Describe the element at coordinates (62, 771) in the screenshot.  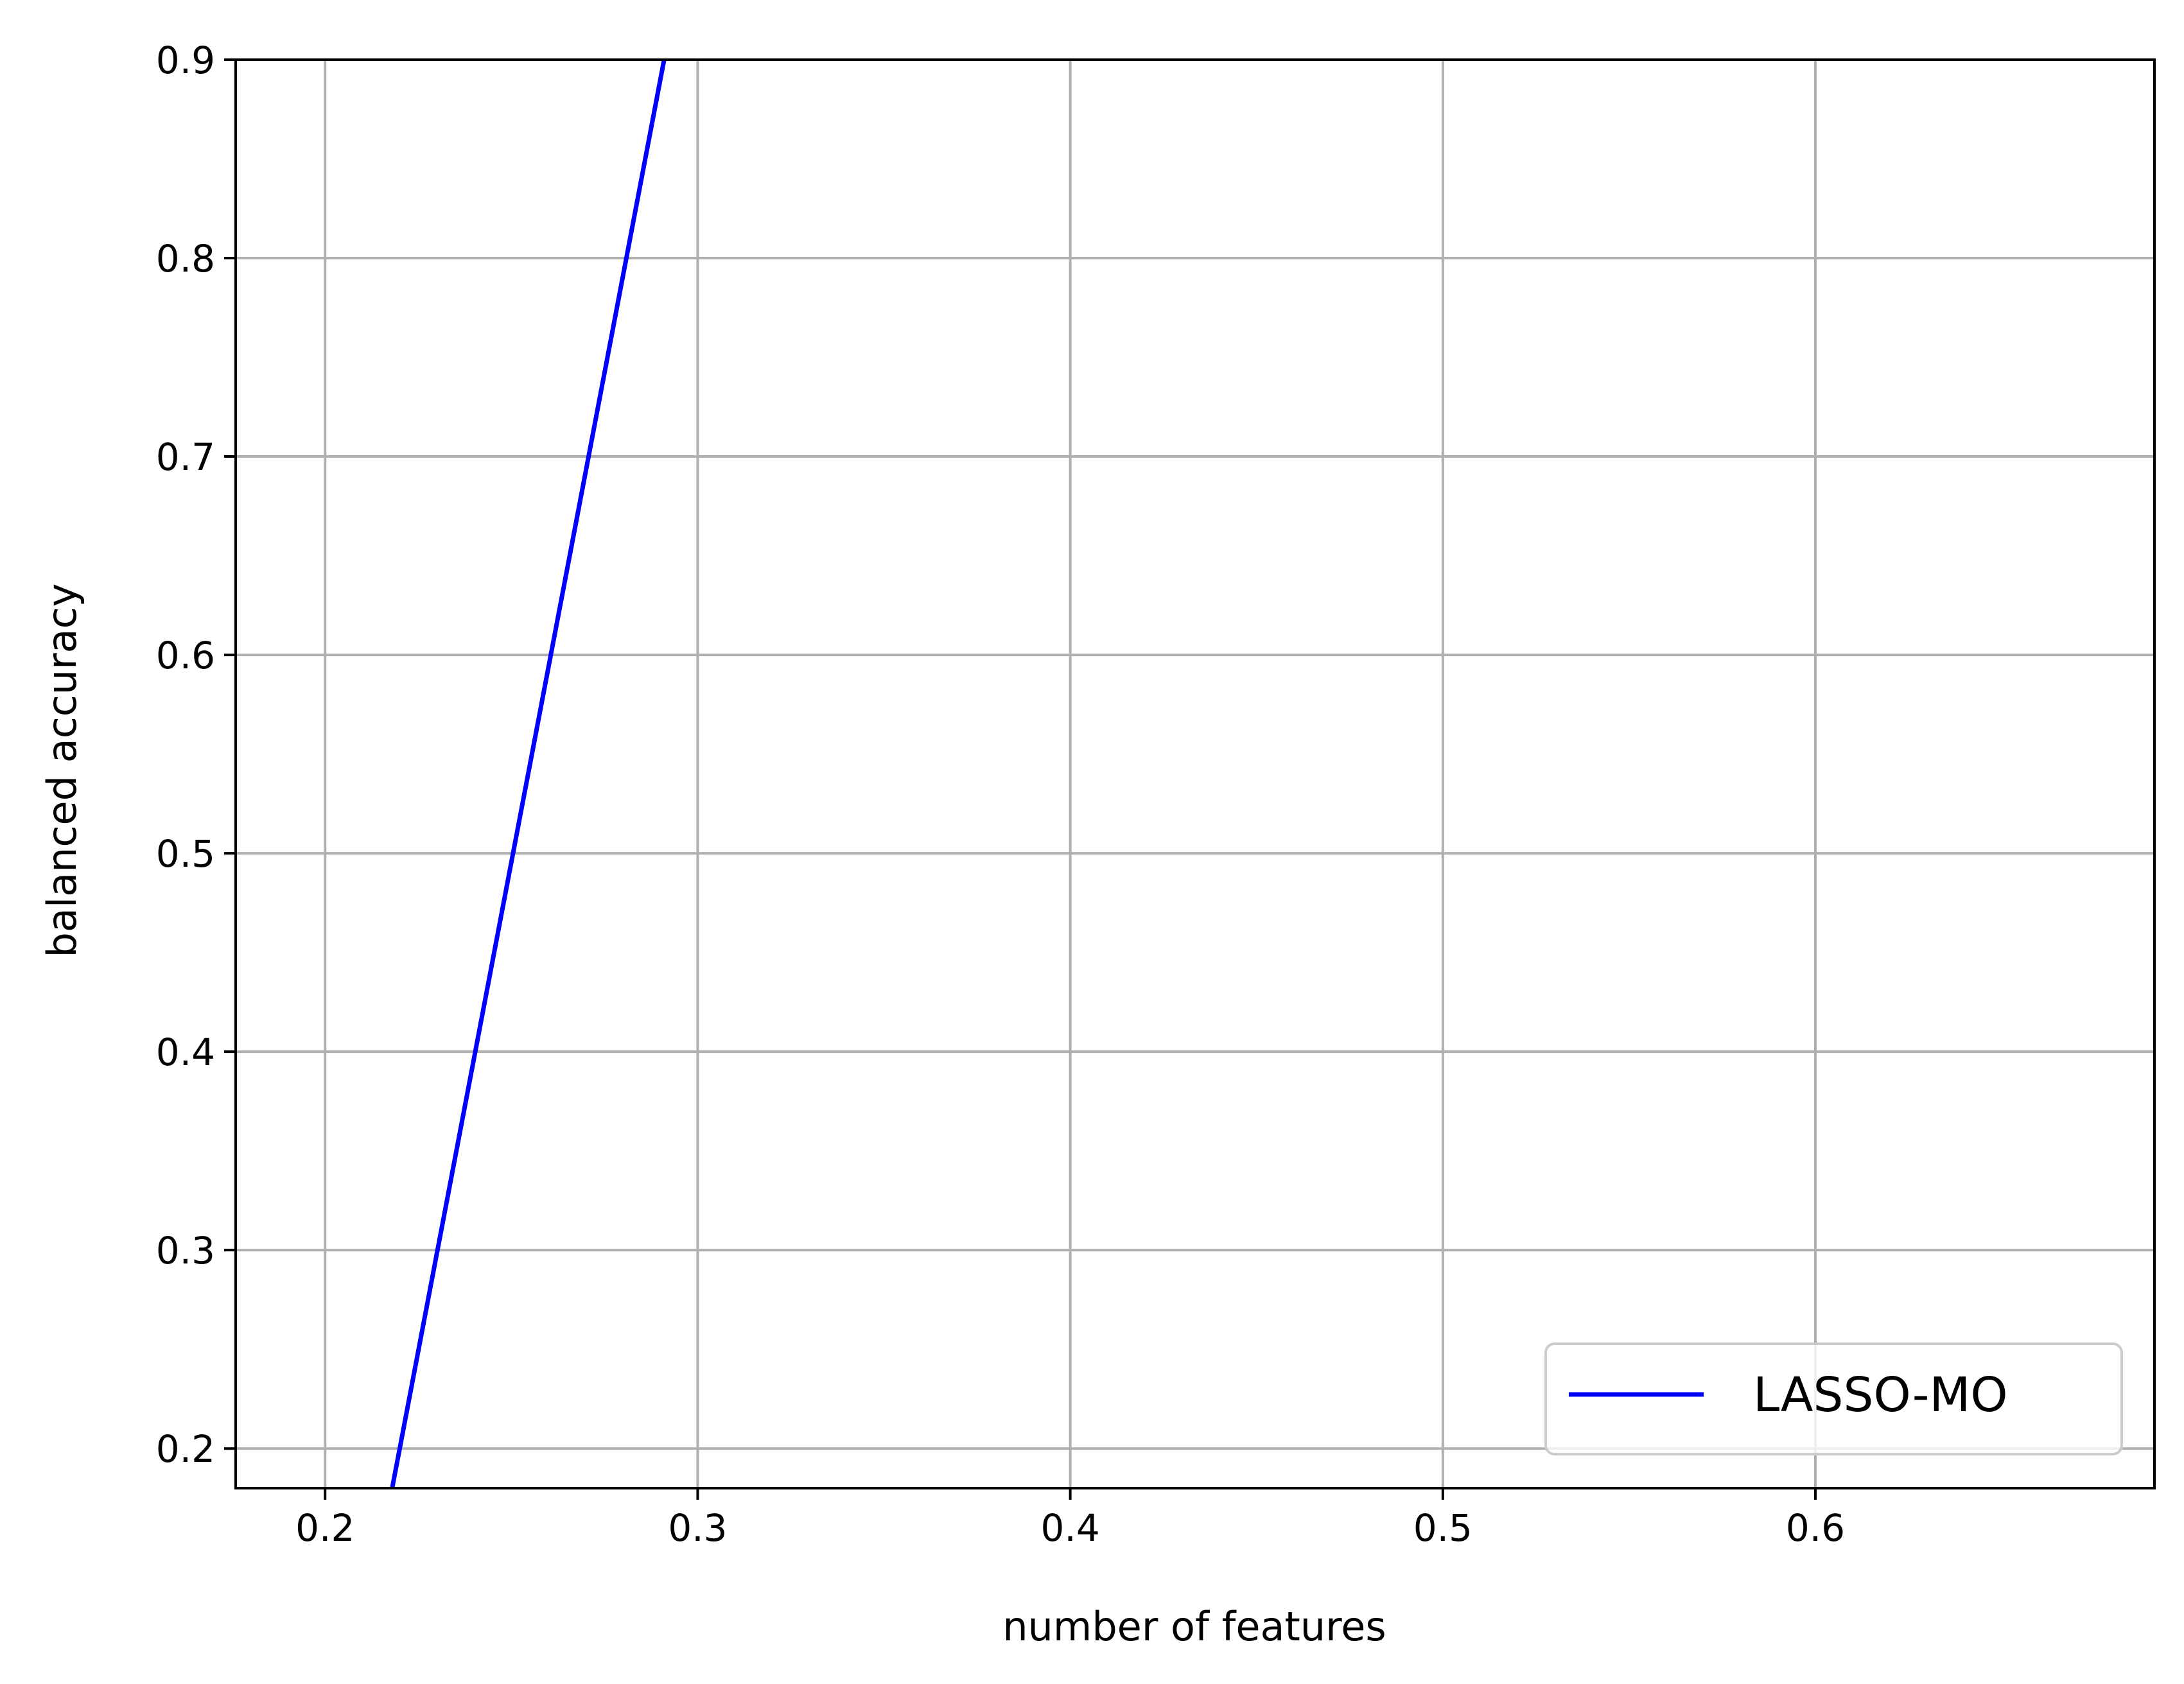
I see `y-axis-label: balanced accuracy` at that location.